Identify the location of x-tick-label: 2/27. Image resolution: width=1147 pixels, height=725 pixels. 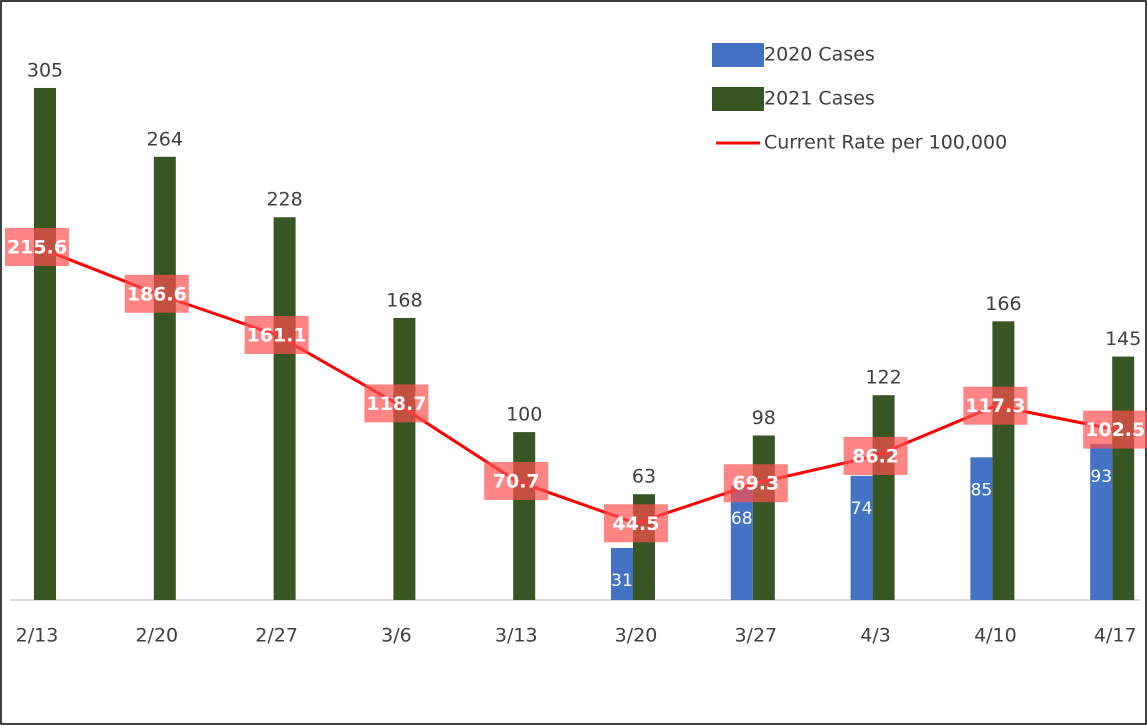
(276, 636).